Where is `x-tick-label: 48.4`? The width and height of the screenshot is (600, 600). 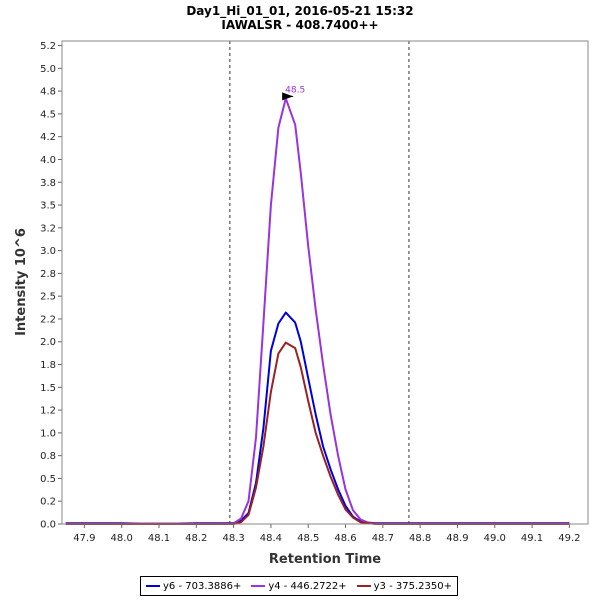
x-tick-label: 48.4 is located at coordinates (271, 538).